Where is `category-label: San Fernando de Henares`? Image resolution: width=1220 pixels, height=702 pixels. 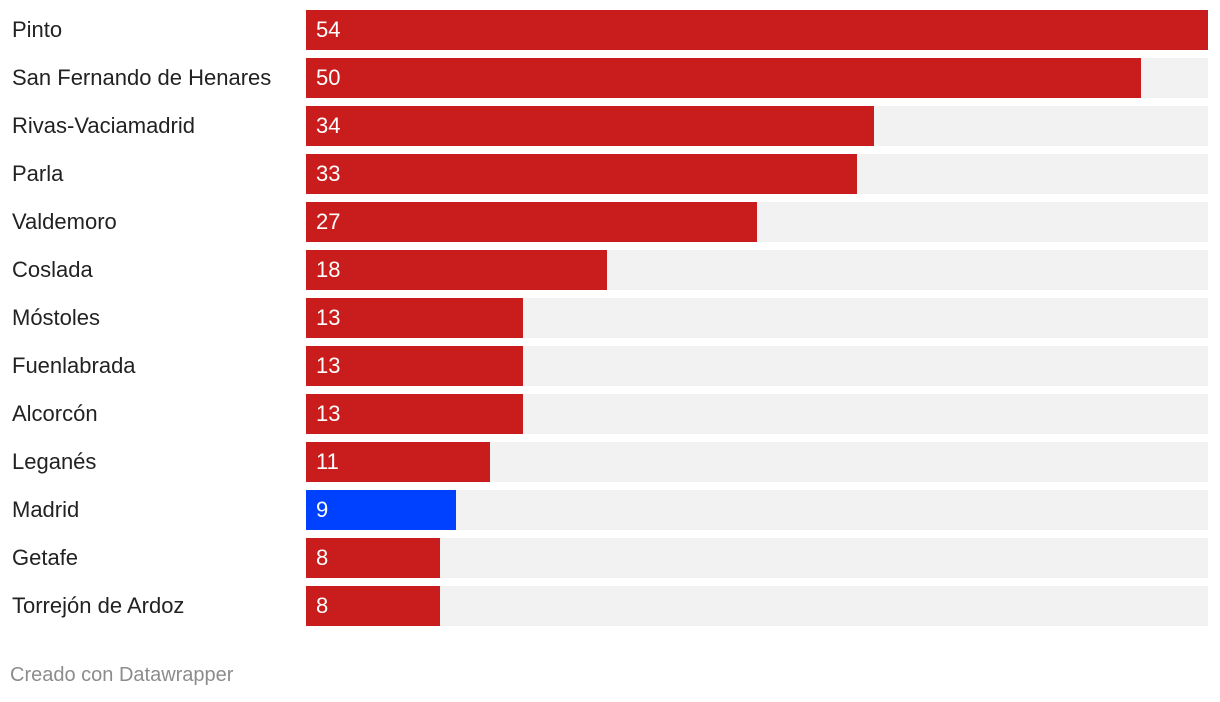 category-label: San Fernando de Henares is located at coordinates (142, 77).